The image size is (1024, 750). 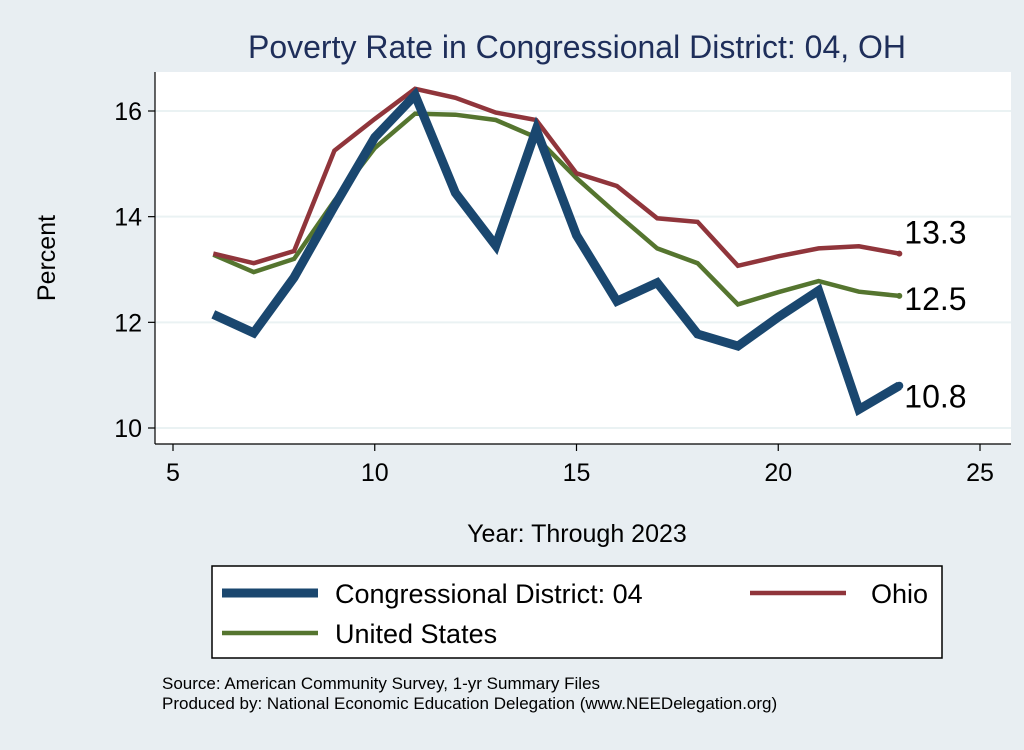 What do you see at coordinates (128, 112) in the screenshot?
I see `y-tick-label: 16` at bounding box center [128, 112].